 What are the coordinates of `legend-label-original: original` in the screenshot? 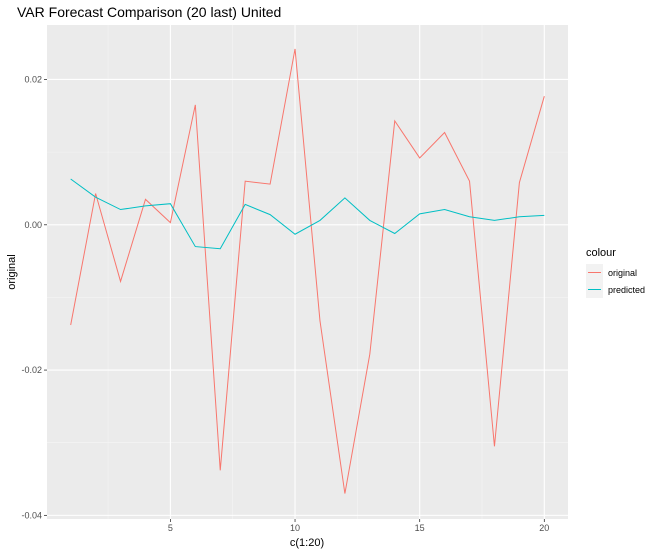 It's located at (622, 273).